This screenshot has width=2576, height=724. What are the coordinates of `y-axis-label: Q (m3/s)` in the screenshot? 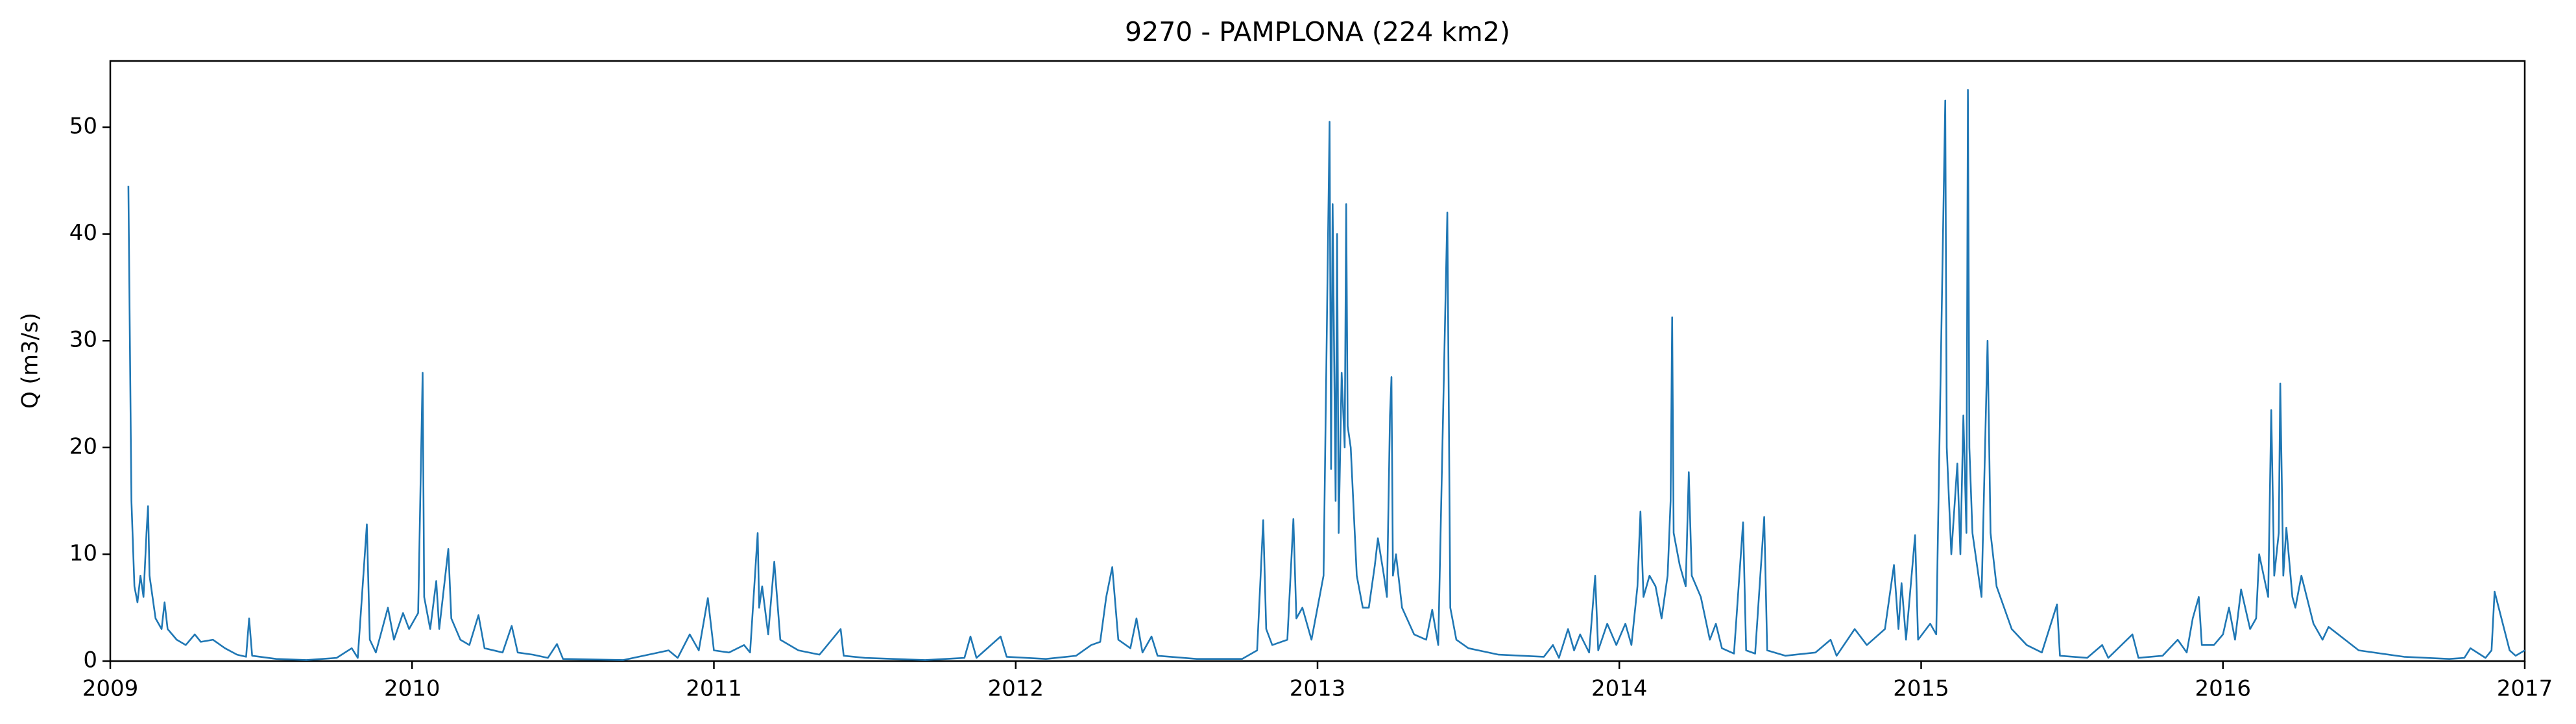 It's located at (30, 361).